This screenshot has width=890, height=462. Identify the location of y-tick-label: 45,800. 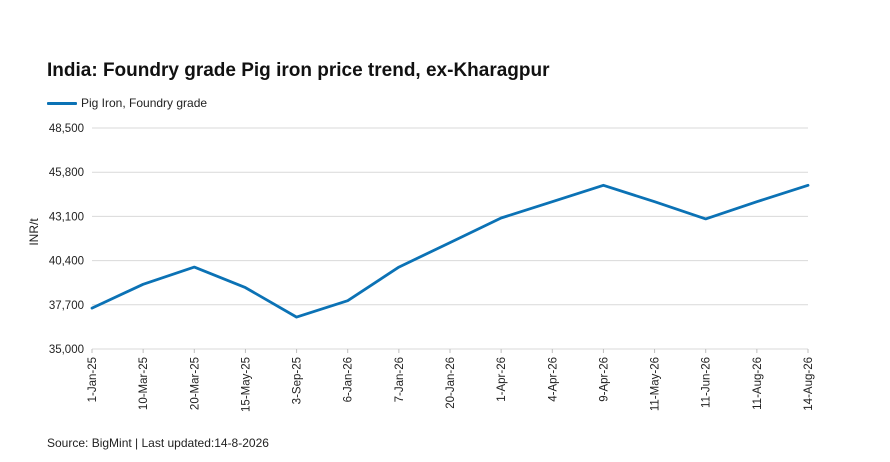
(66, 173).